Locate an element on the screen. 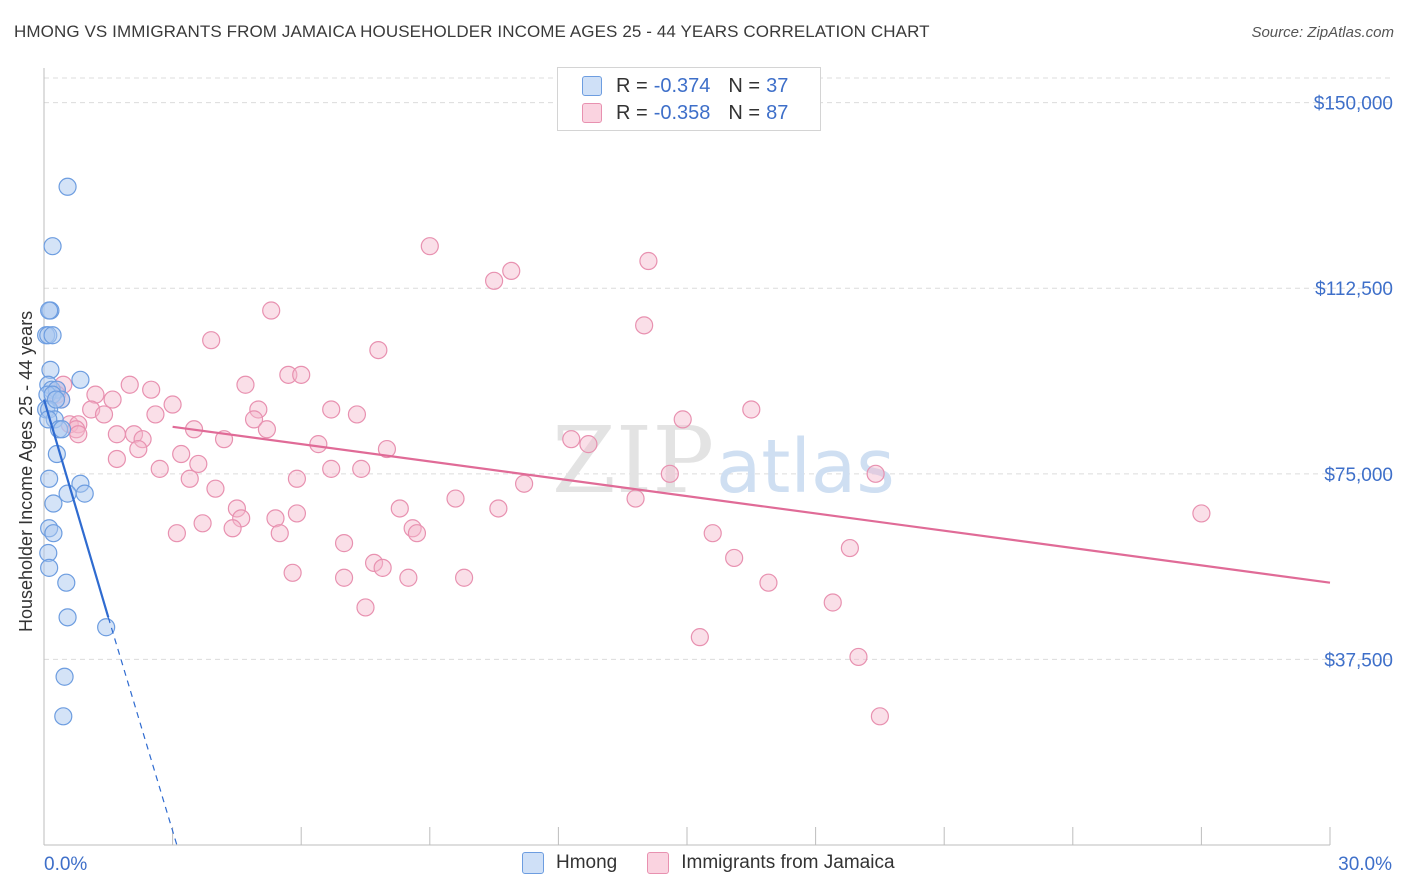  legend-label-hmong: Hmong is located at coordinates (587, 862).